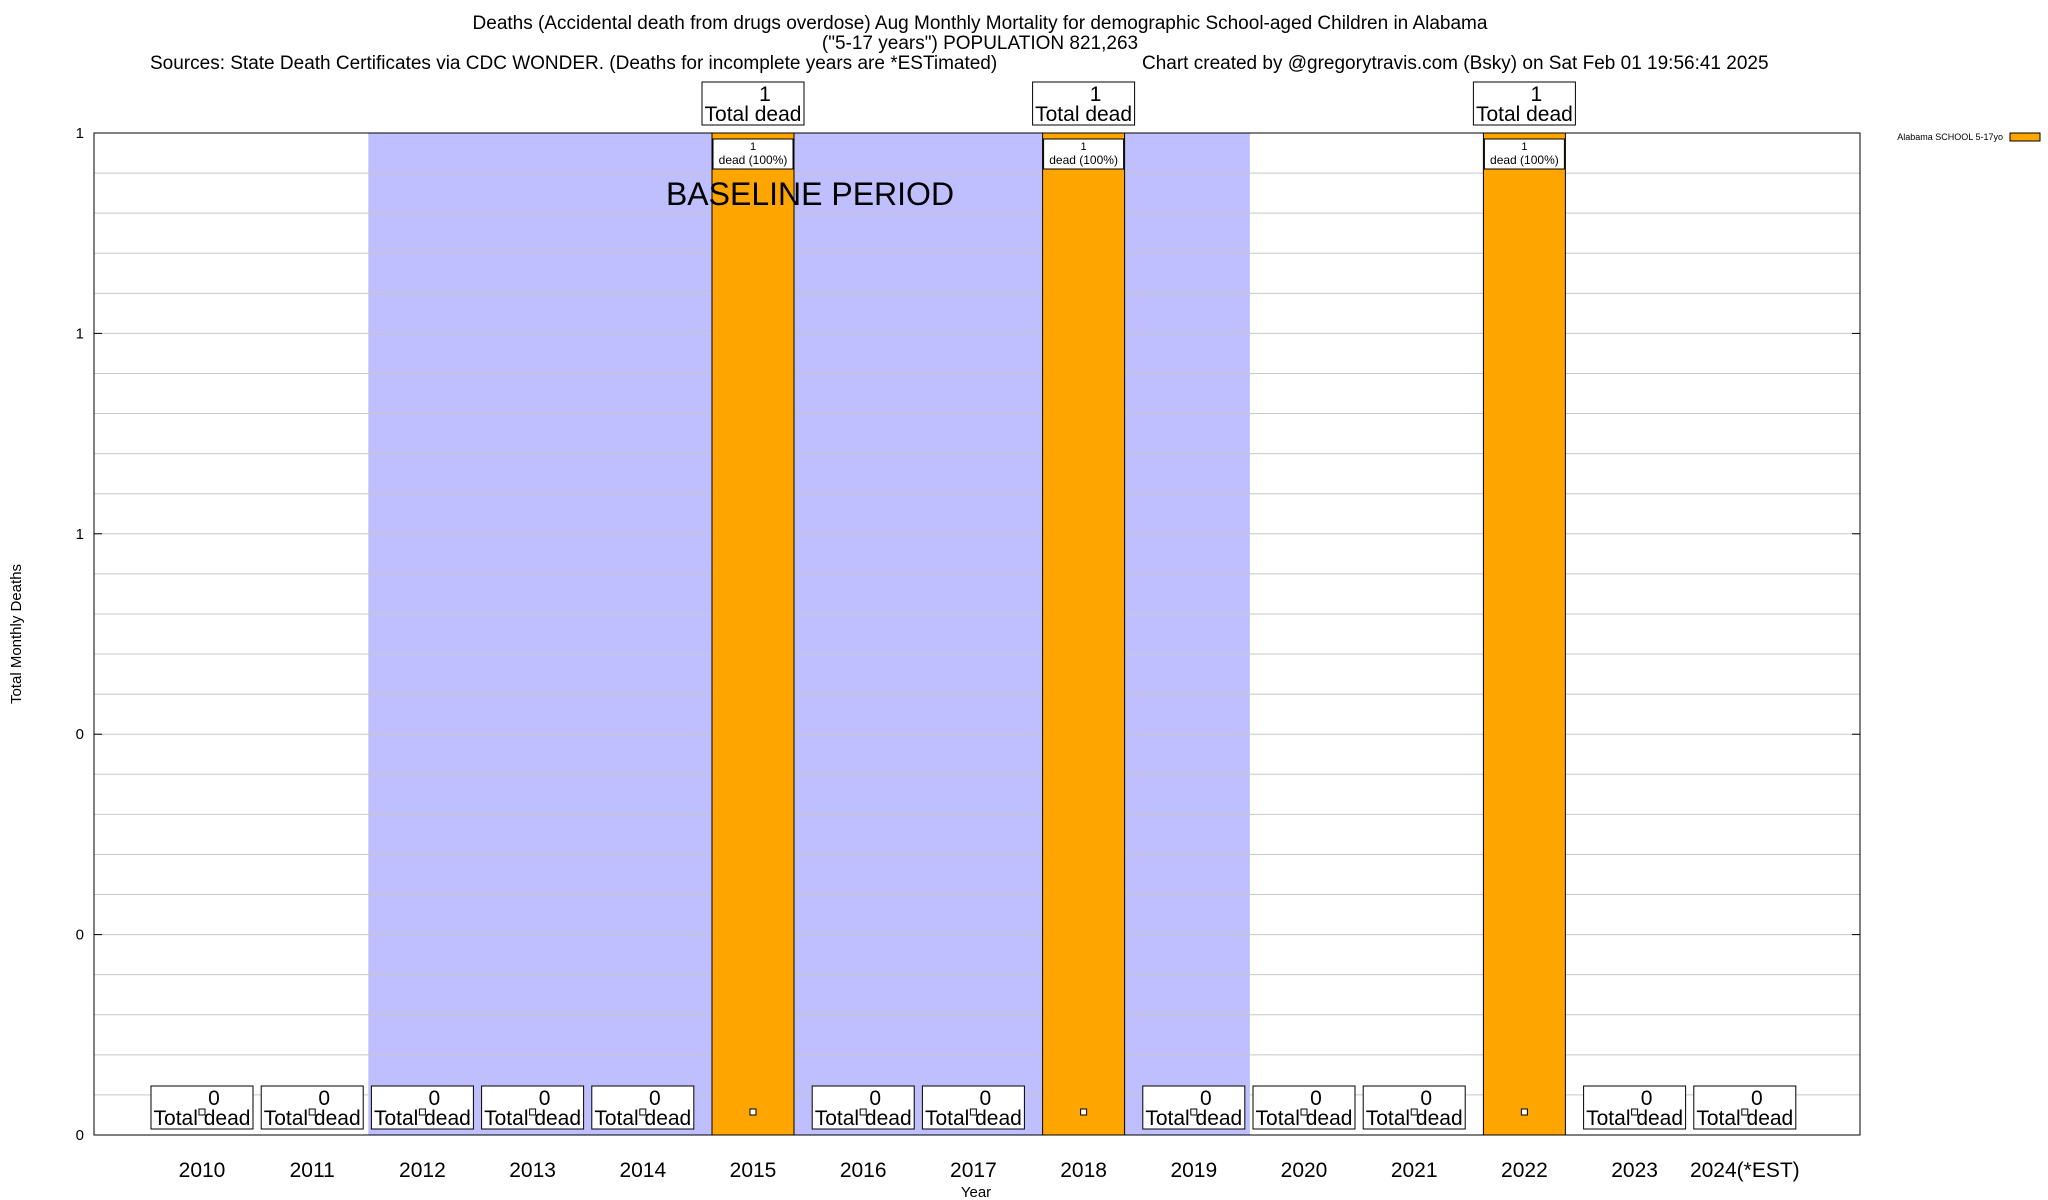 Image resolution: width=2048 pixels, height=1200 pixels. I want to click on legend-swatch, so click(2025, 137).